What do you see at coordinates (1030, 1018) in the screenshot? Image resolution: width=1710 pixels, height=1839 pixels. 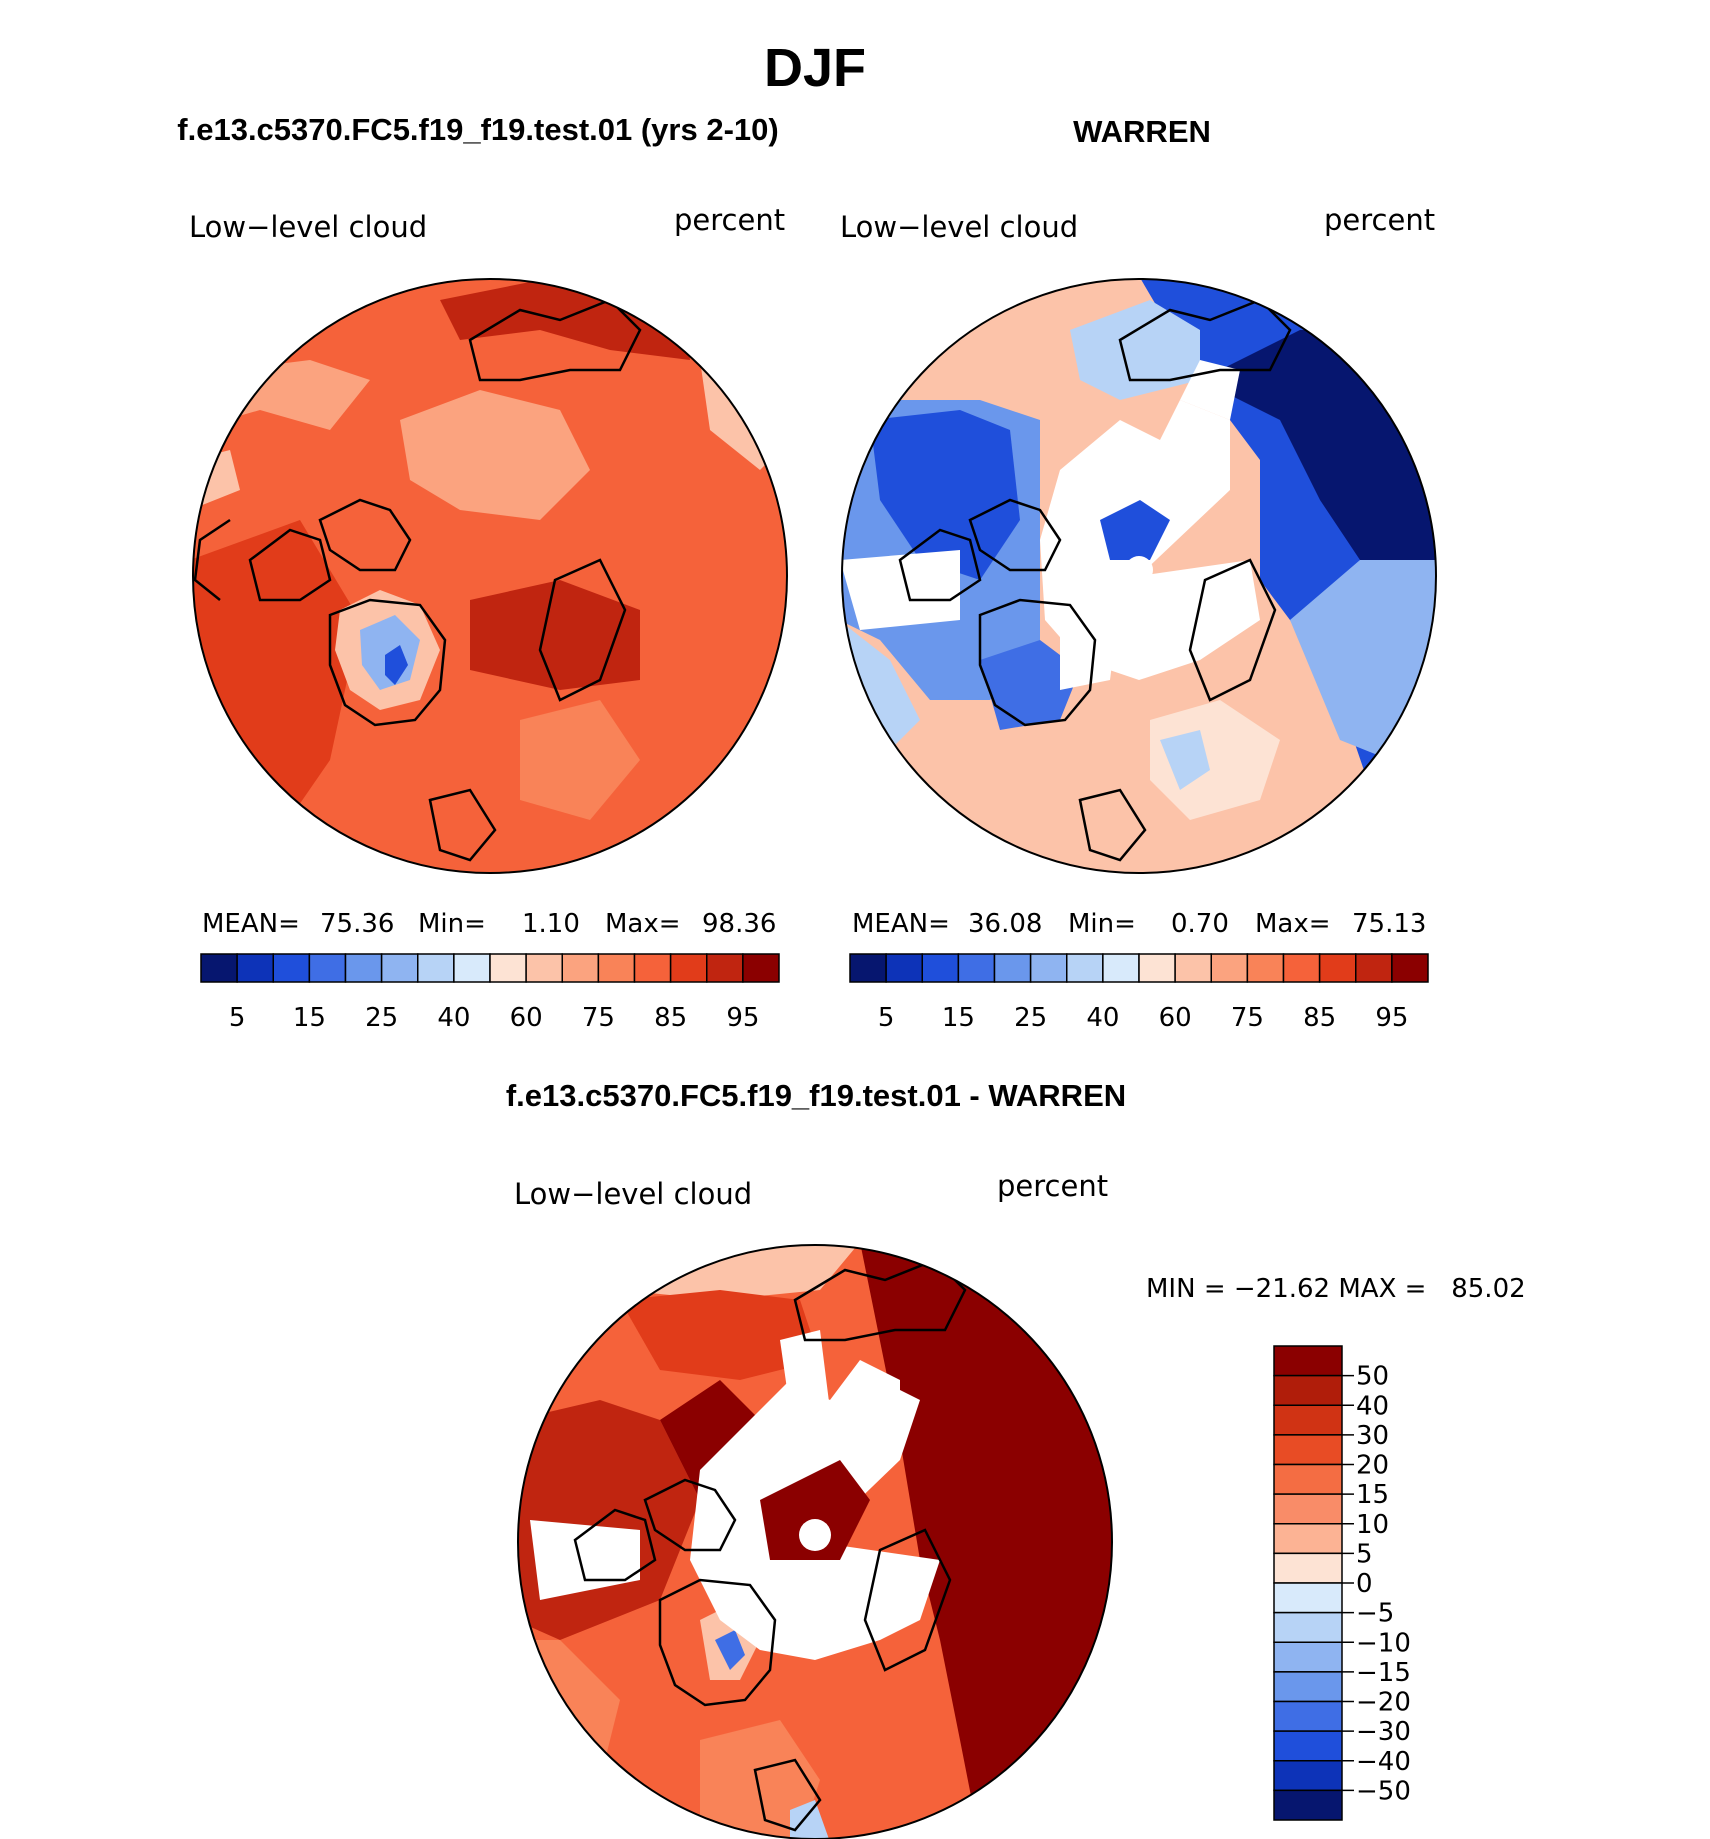 I see `colorbar-tick-label: 25` at bounding box center [1030, 1018].